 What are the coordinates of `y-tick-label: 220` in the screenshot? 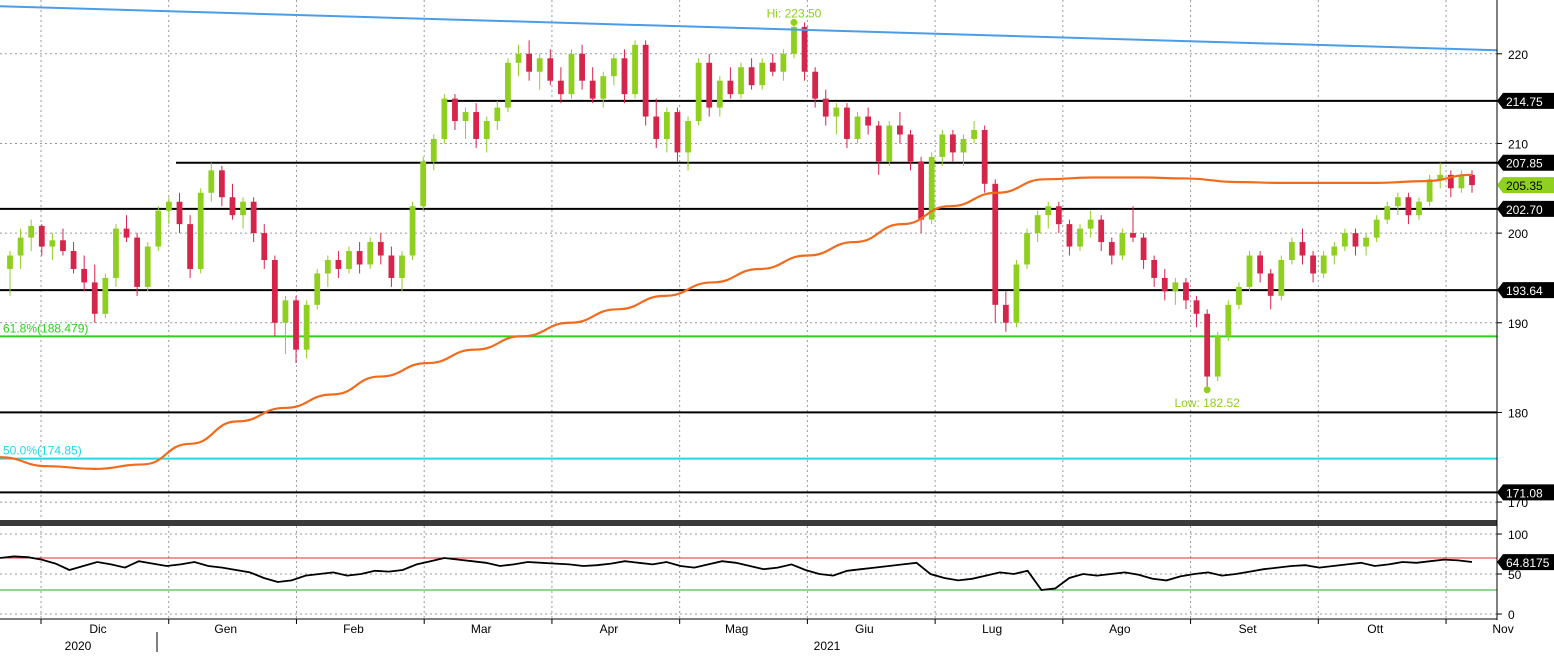 It's located at (1518, 55).